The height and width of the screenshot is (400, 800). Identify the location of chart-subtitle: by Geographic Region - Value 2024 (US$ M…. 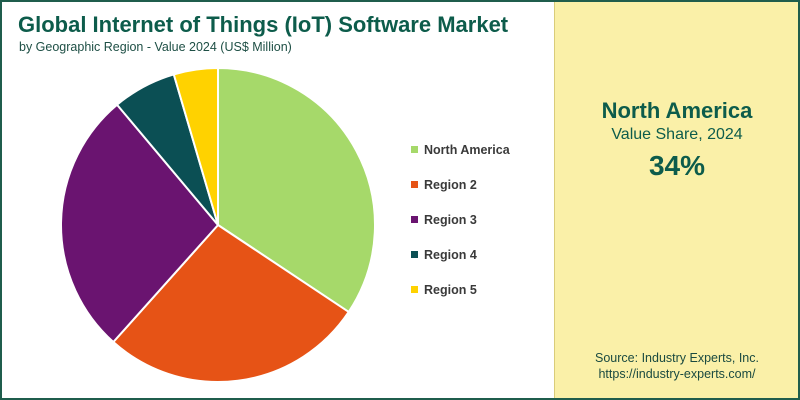
(155, 47).